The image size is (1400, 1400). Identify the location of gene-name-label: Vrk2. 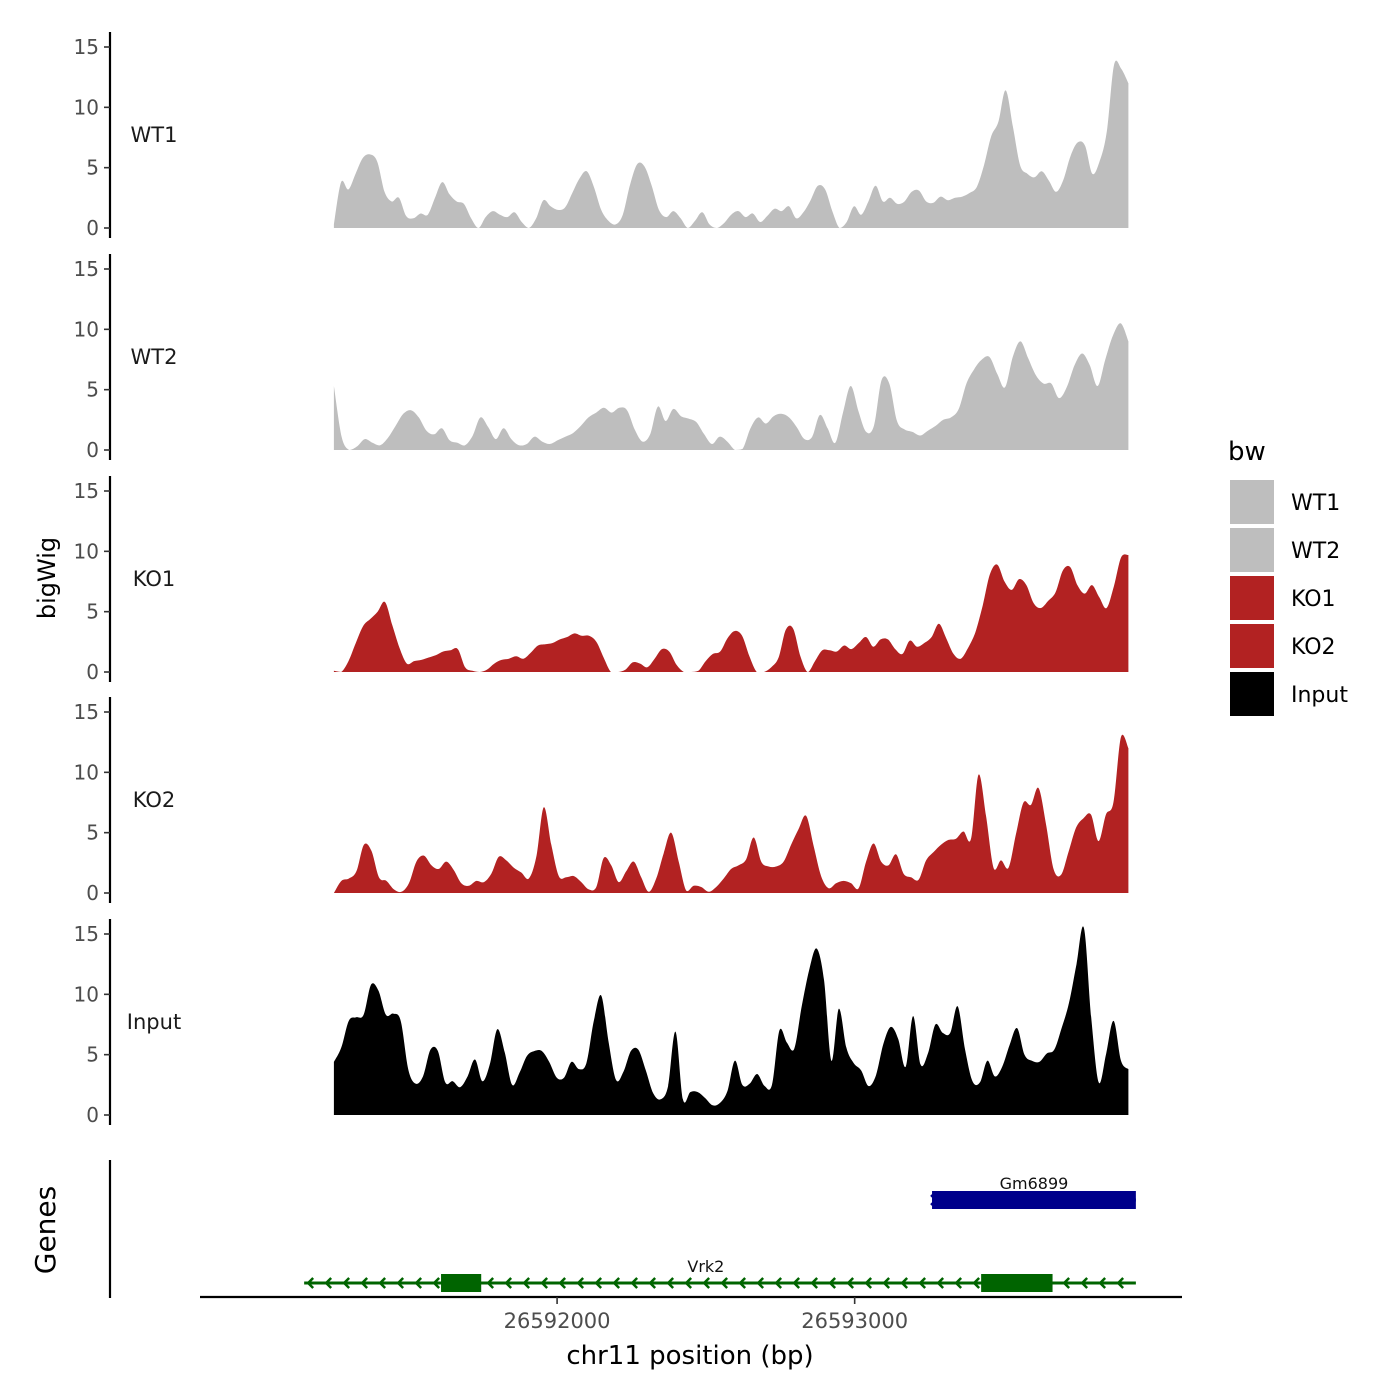
(705, 1266).